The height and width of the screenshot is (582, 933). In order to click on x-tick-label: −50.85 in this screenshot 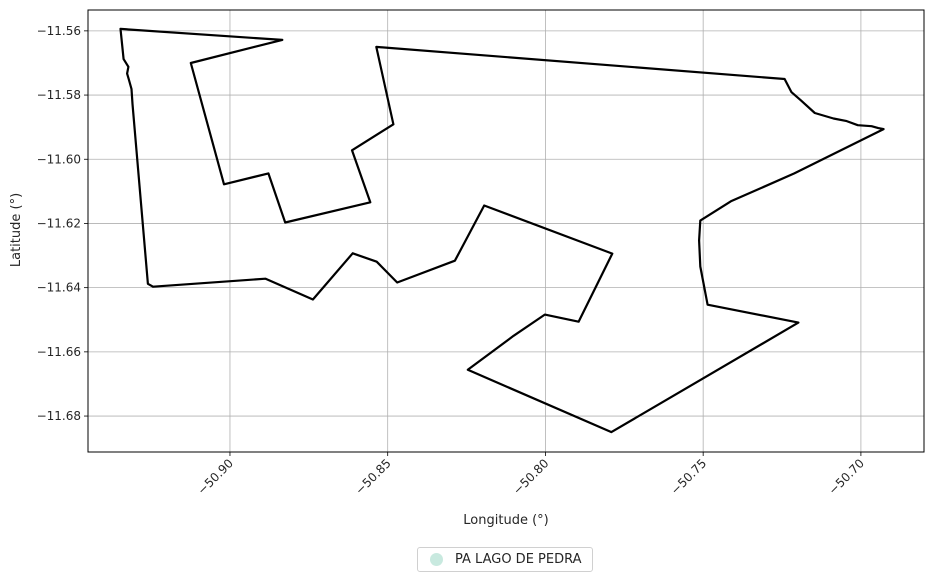, I will do `click(373, 476)`.